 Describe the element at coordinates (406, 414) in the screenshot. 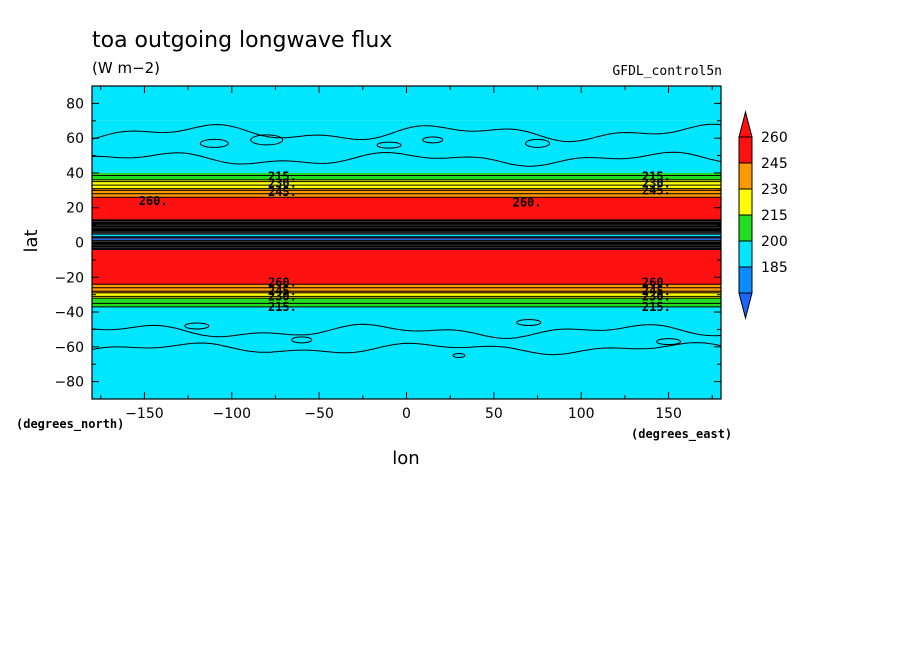

I see `x-tick-label: 0` at that location.